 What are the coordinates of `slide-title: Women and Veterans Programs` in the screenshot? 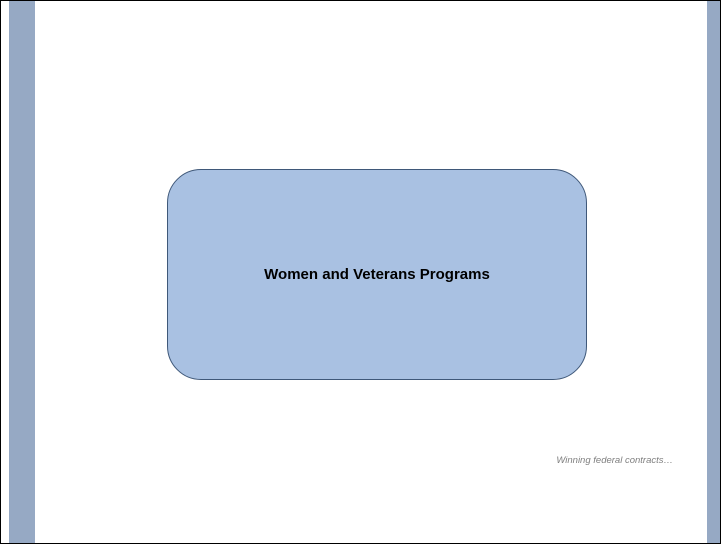 It's located at (377, 274).